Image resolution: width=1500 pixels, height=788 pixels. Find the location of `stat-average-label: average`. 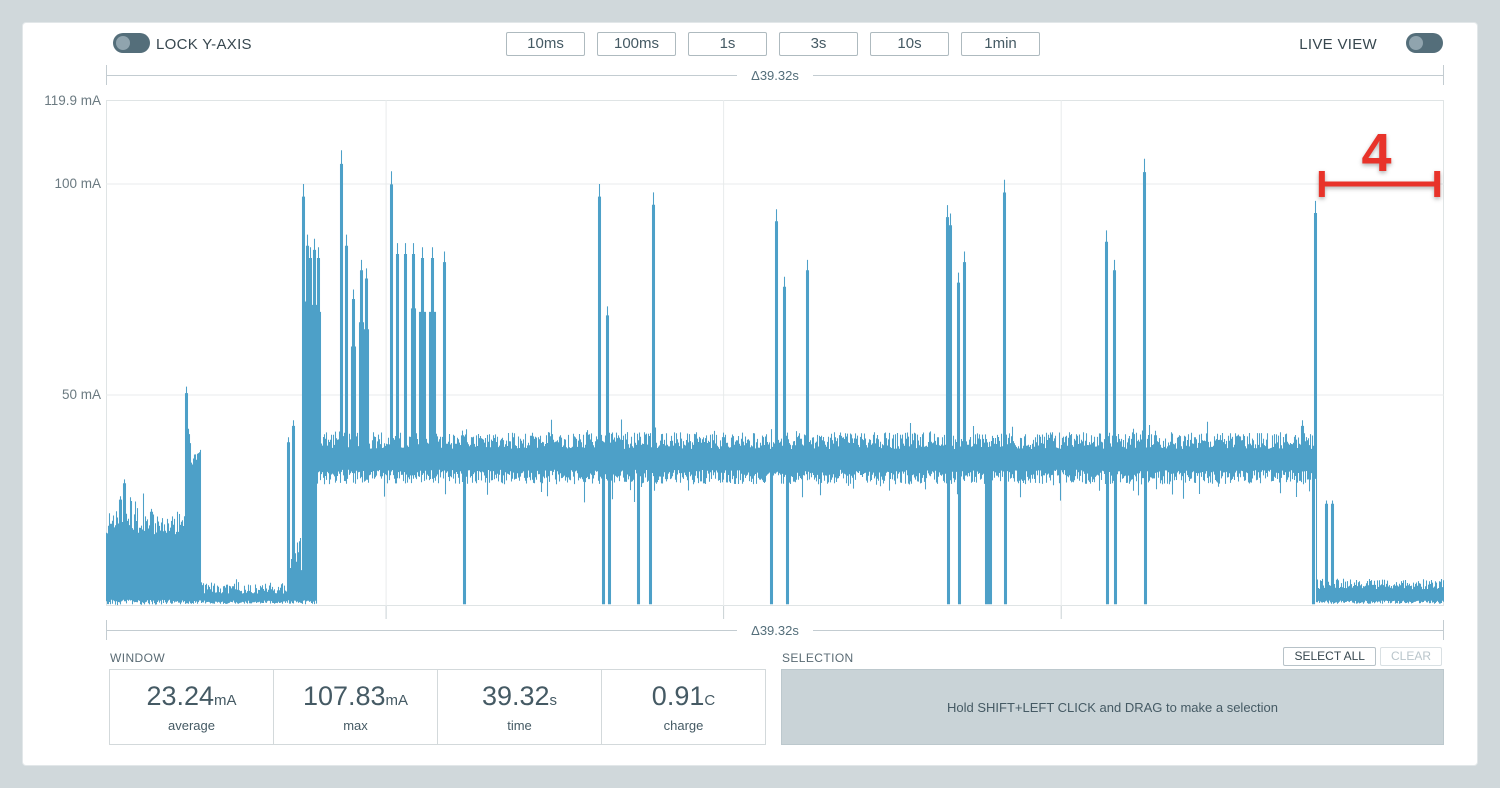

stat-average-label: average is located at coordinates (191, 725).